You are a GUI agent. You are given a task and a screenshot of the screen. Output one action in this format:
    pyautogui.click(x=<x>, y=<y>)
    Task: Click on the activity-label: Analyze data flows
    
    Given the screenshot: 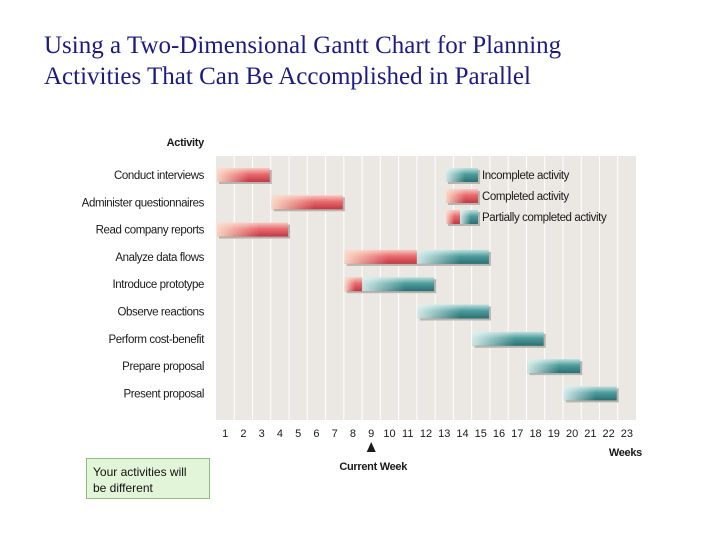 What is the action you would take?
    pyautogui.click(x=159, y=258)
    